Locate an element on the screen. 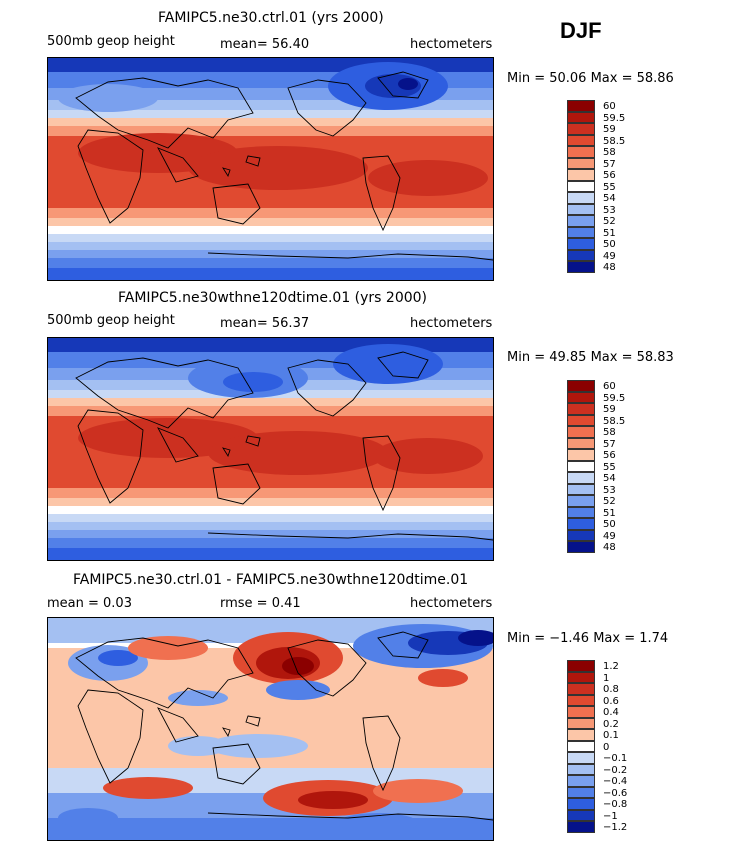 This screenshot has width=733, height=850. colorbar-label: 60 is located at coordinates (609, 106).